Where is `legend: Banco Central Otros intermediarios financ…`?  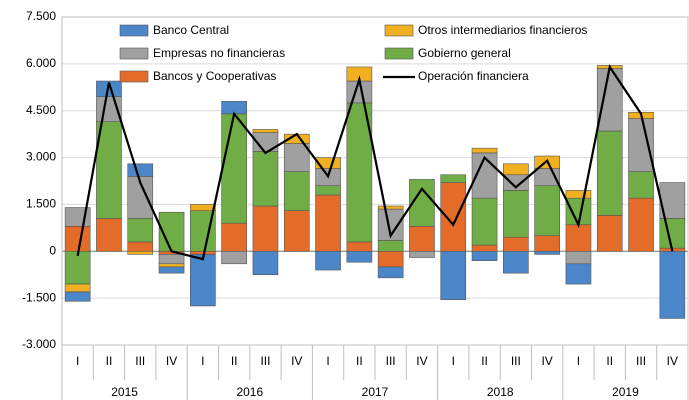 legend: Banco Central Otros intermediarios financ… is located at coordinates (353, 53).